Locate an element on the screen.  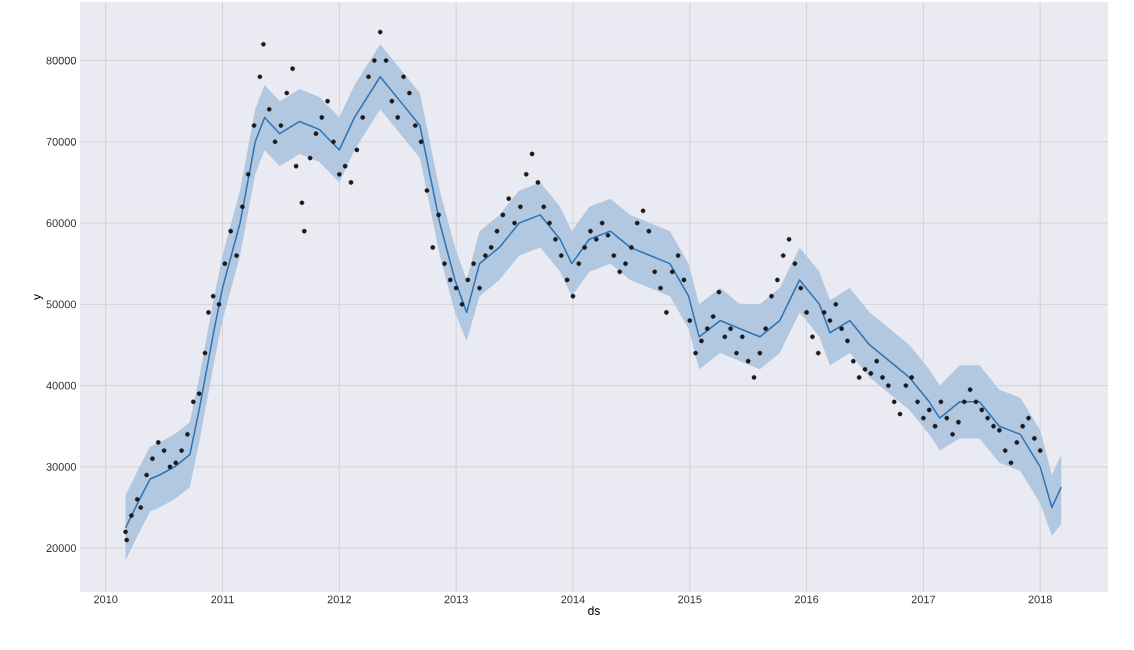
x-tick-label: 2018 is located at coordinates (1040, 599).